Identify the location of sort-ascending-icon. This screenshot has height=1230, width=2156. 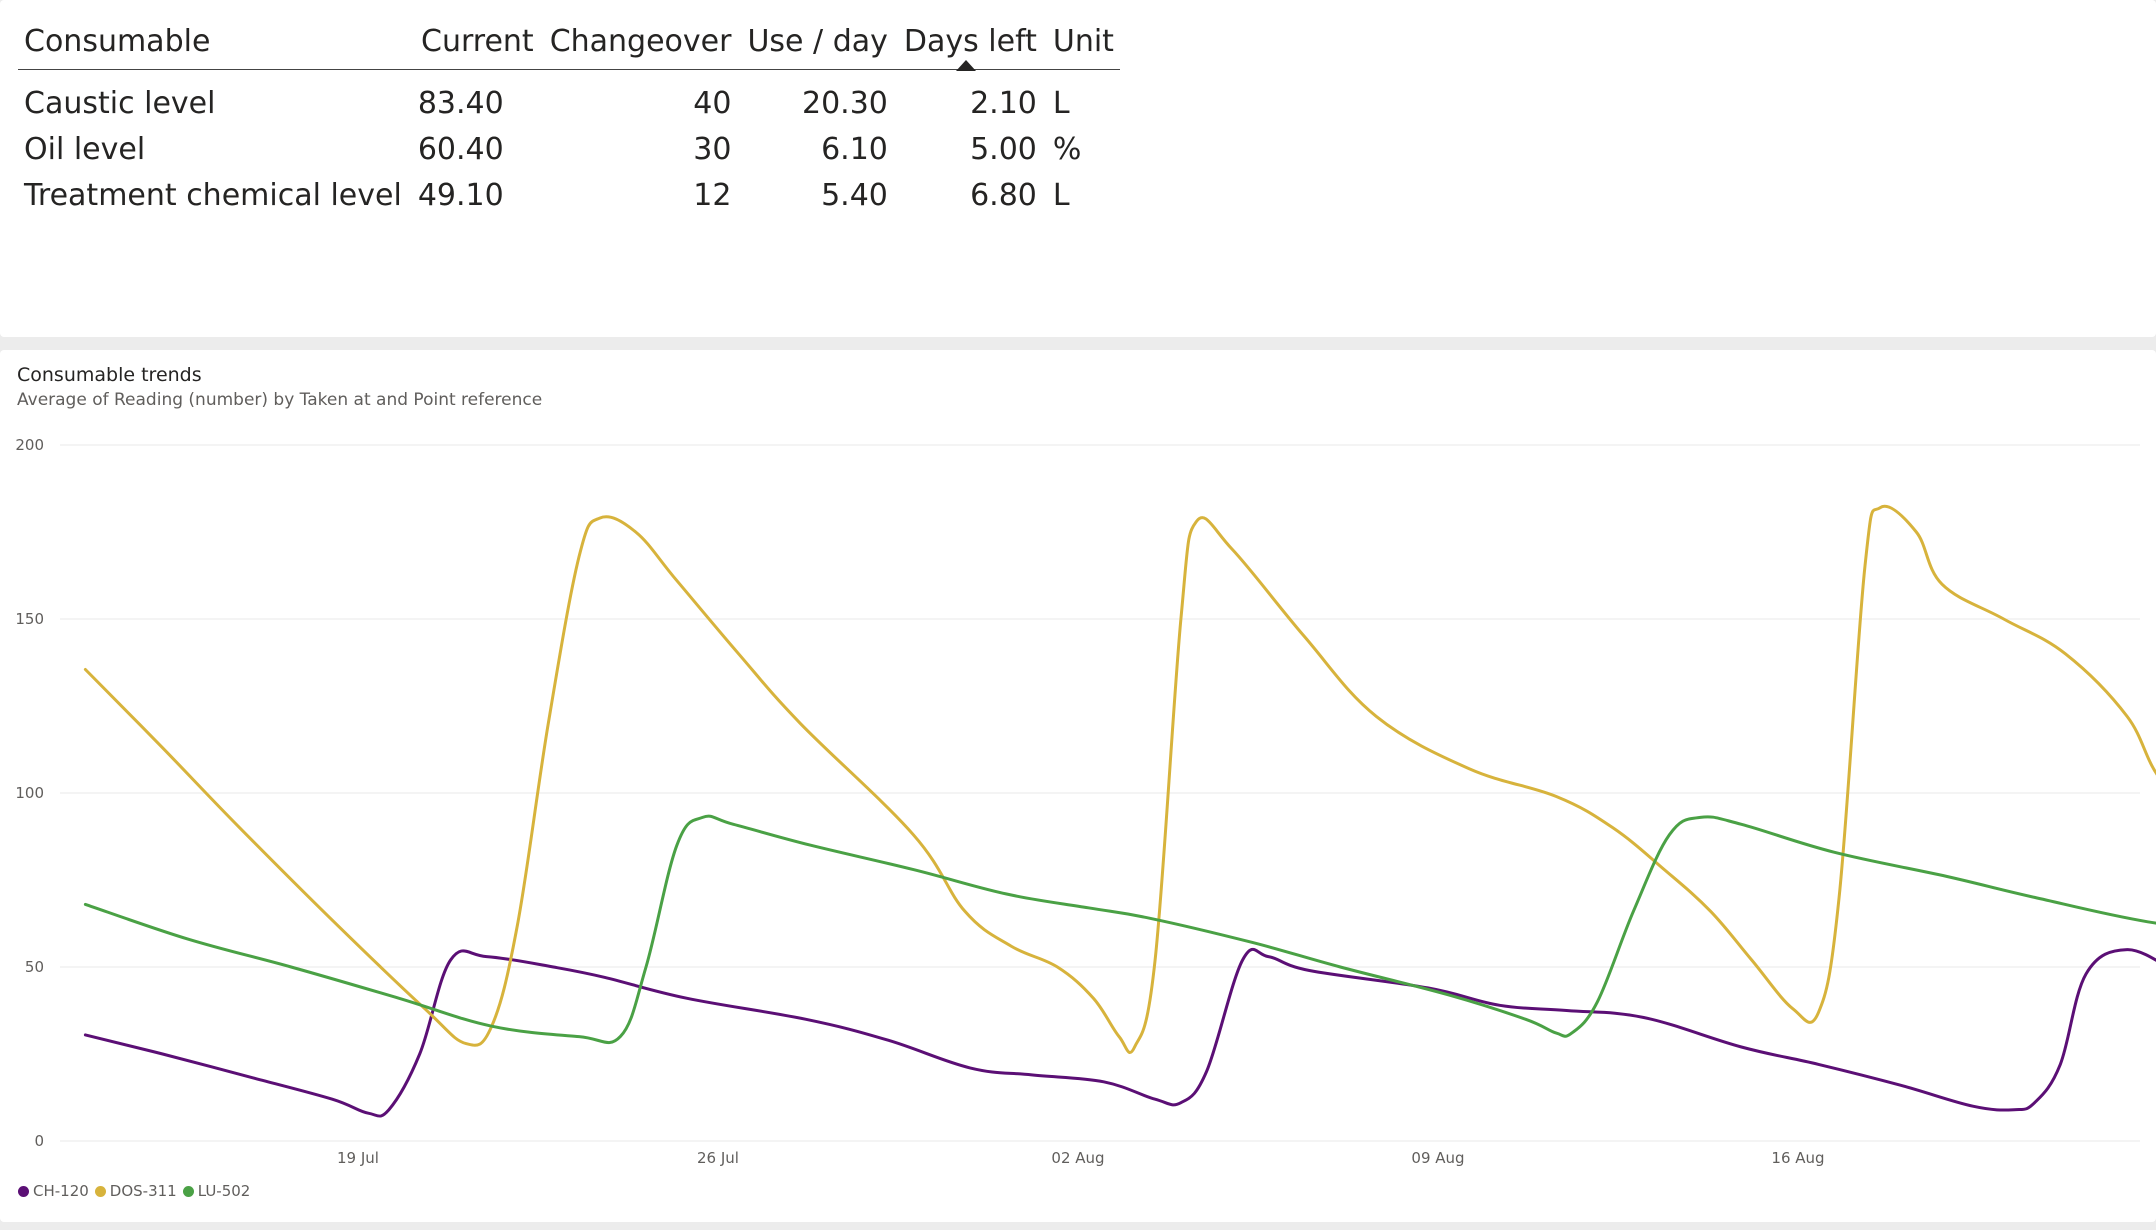
(966, 65).